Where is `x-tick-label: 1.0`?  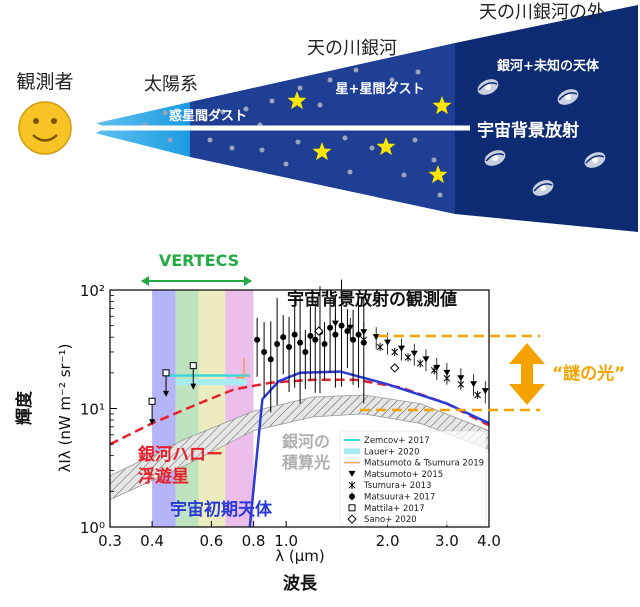 x-tick-label: 1.0 is located at coordinates (286, 541).